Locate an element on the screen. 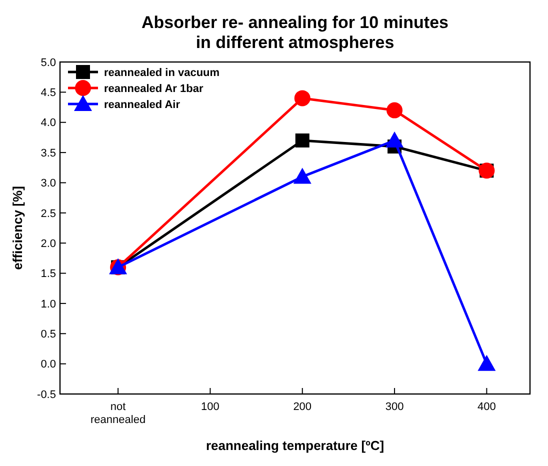  y-tick-label: 5.0 is located at coordinates (48, 62).